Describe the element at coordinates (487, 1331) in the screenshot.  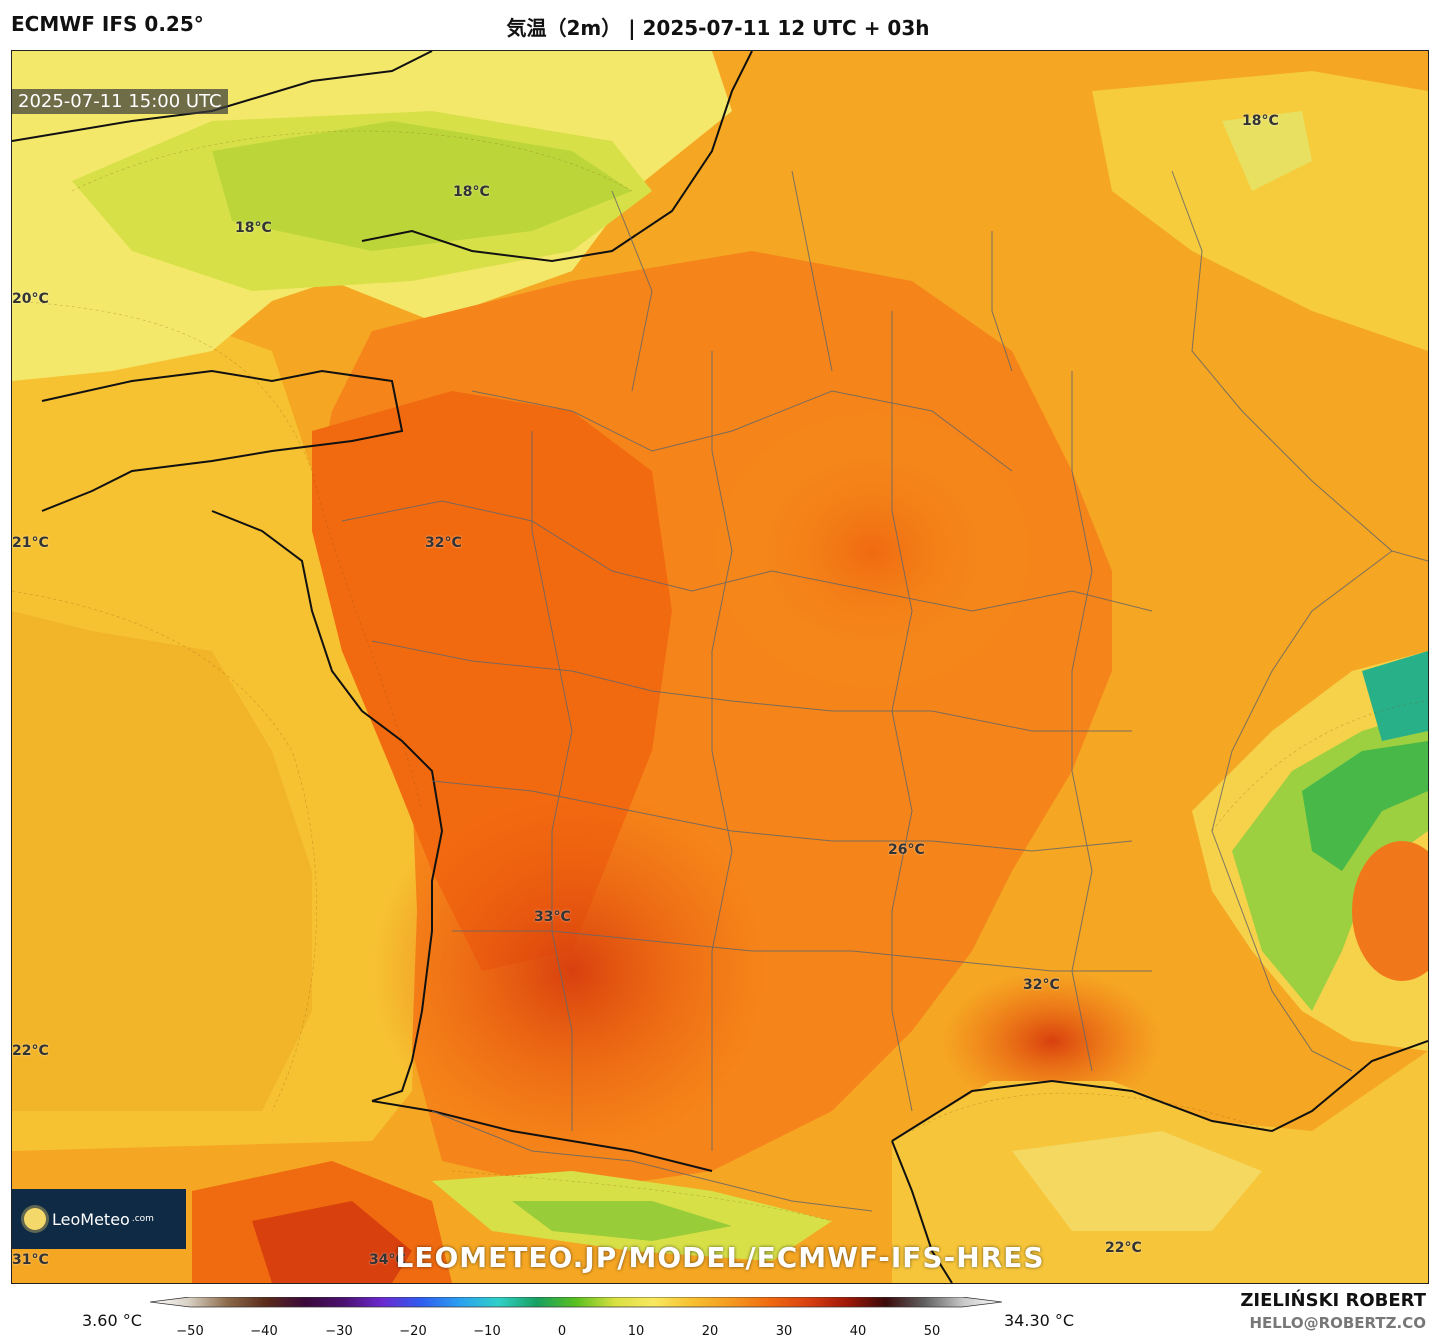
I see `colorbar-tick: −10` at that location.